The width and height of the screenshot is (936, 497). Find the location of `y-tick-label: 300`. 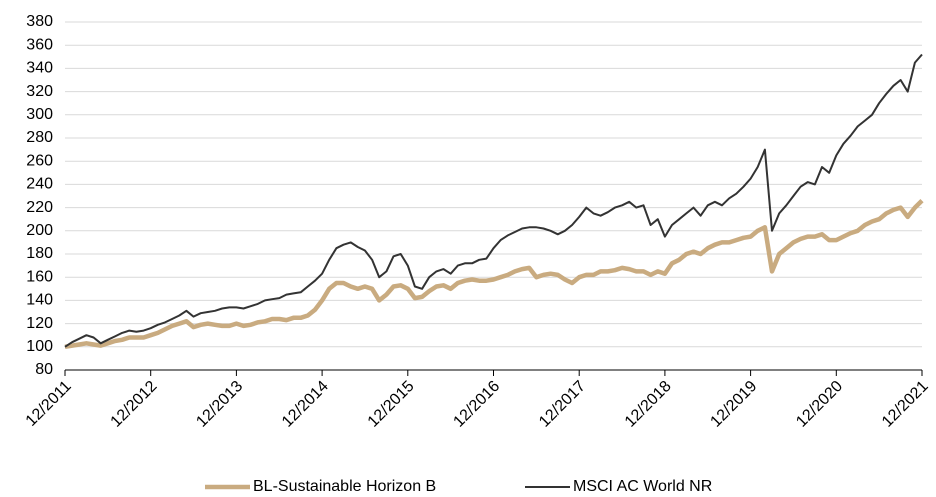

y-tick-label: 300 is located at coordinates (39, 114).